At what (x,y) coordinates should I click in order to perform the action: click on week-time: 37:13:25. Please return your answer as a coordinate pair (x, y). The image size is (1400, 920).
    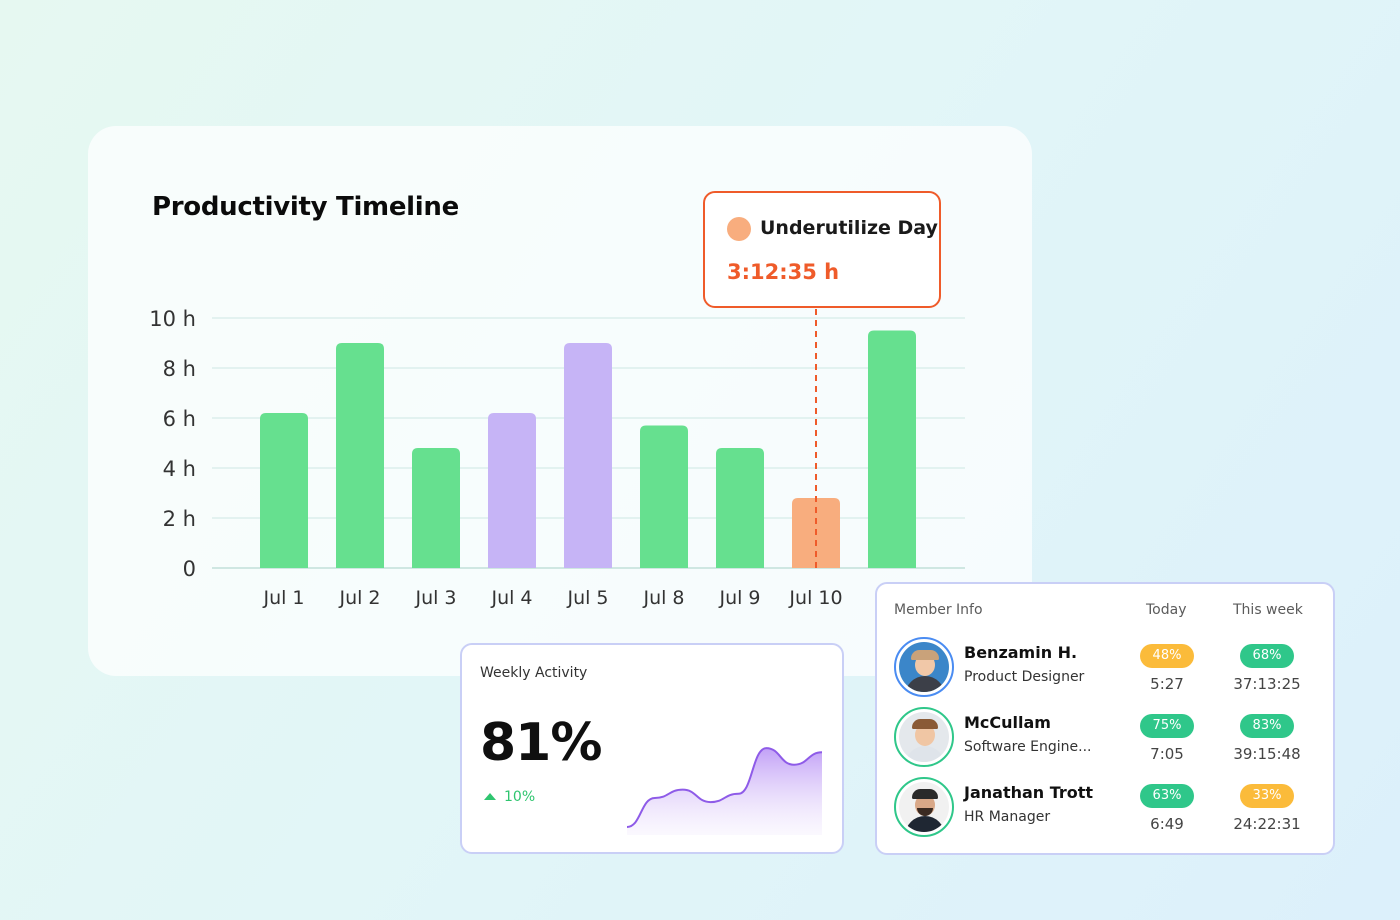
    Looking at the image, I should click on (1267, 684).